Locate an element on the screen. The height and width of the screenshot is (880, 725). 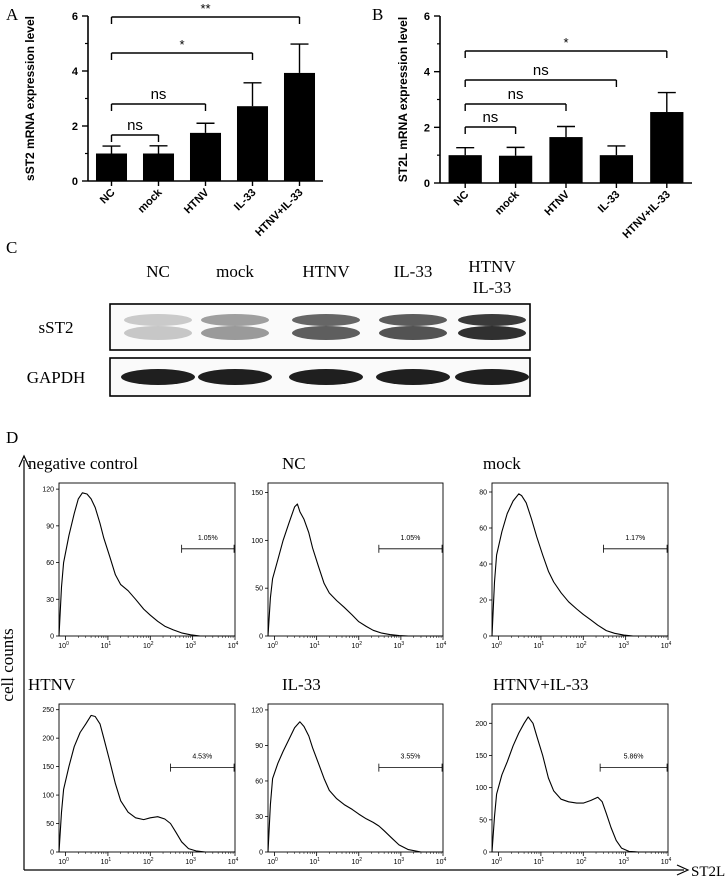
gate-percent: 1.17% is located at coordinates (635, 538).